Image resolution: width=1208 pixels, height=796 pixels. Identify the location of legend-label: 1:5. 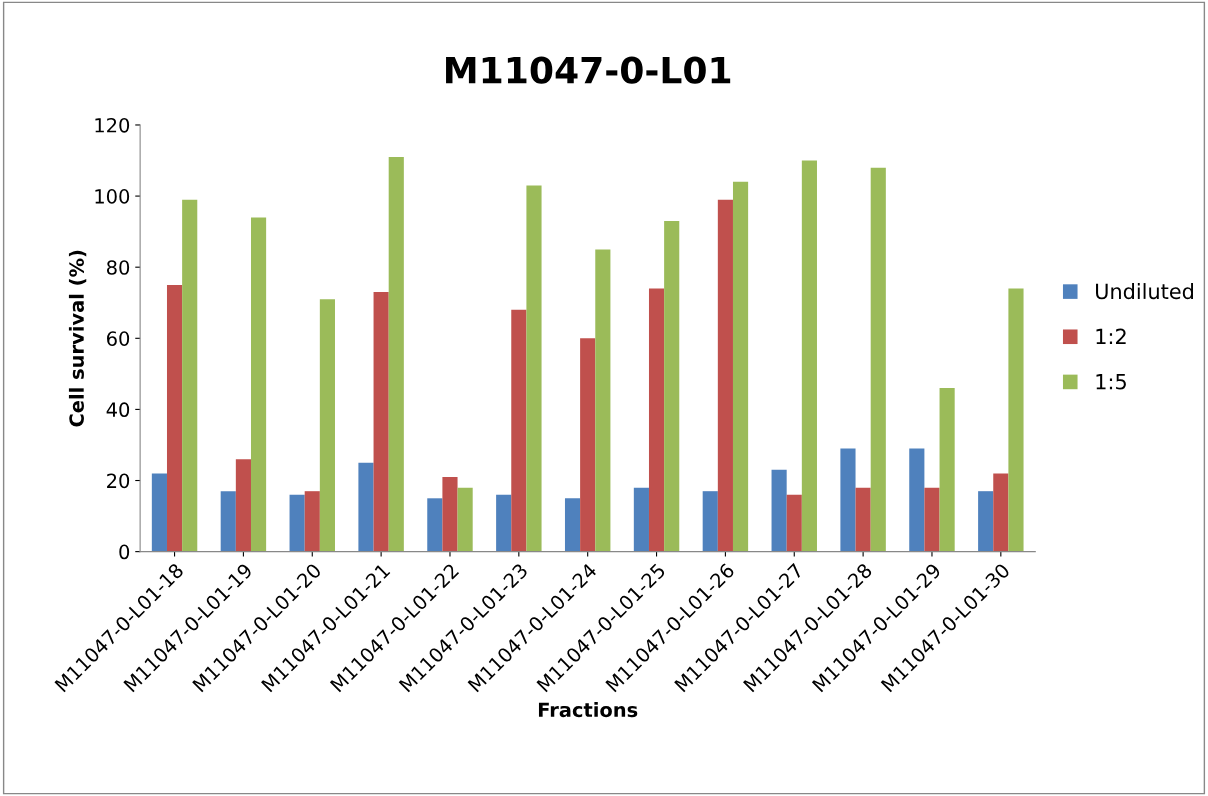
(1111, 382).